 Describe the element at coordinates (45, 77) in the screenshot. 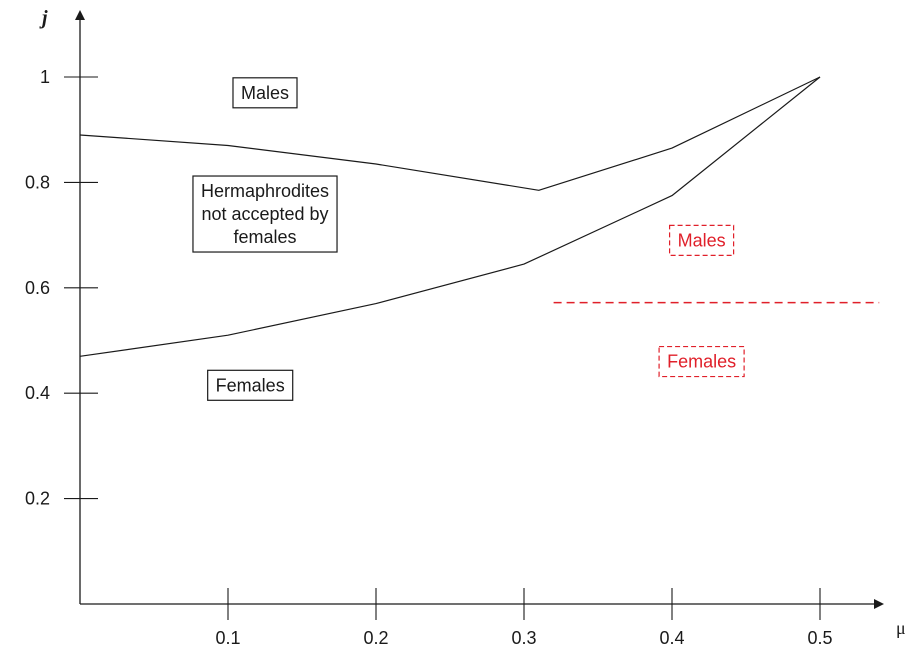

I see `y-tick-label: 1` at that location.